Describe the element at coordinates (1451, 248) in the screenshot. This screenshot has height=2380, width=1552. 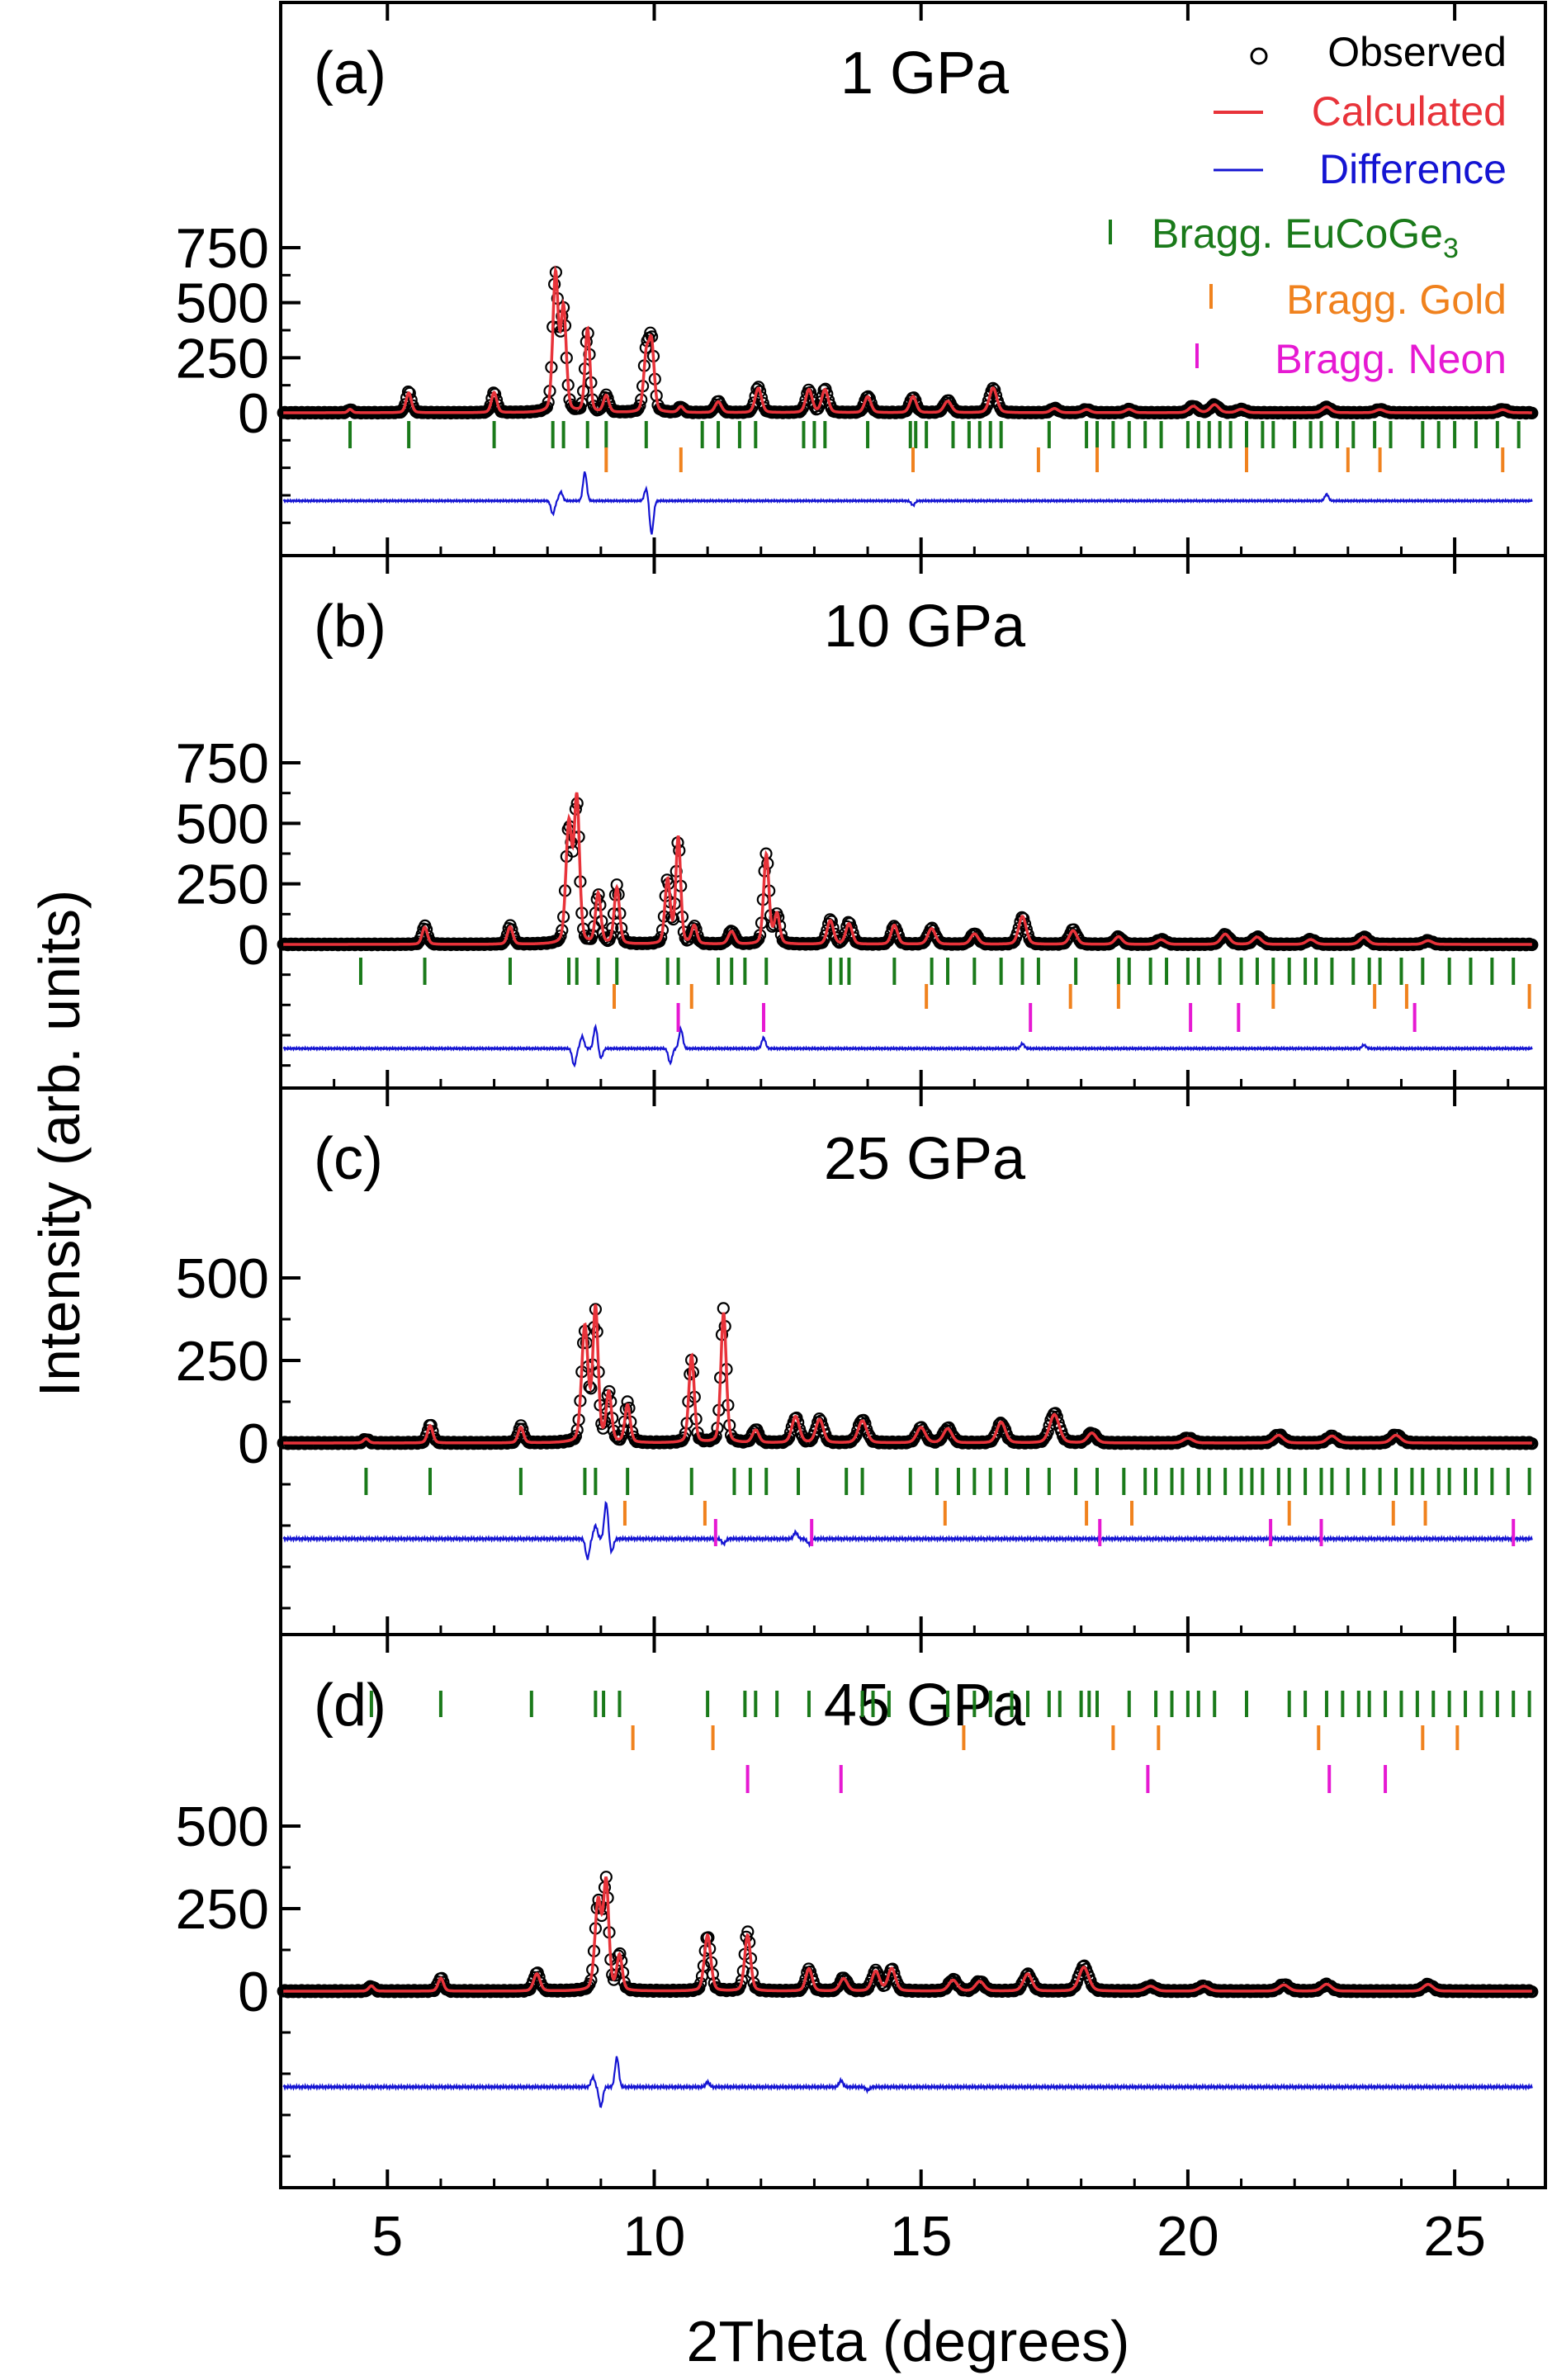
I see `legend-bragg-eucoge3-subscript: 3` at that location.